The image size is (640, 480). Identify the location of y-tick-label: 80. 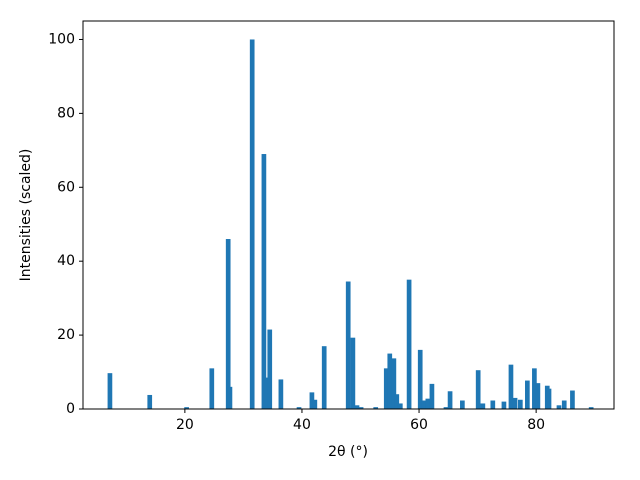
(66, 113).